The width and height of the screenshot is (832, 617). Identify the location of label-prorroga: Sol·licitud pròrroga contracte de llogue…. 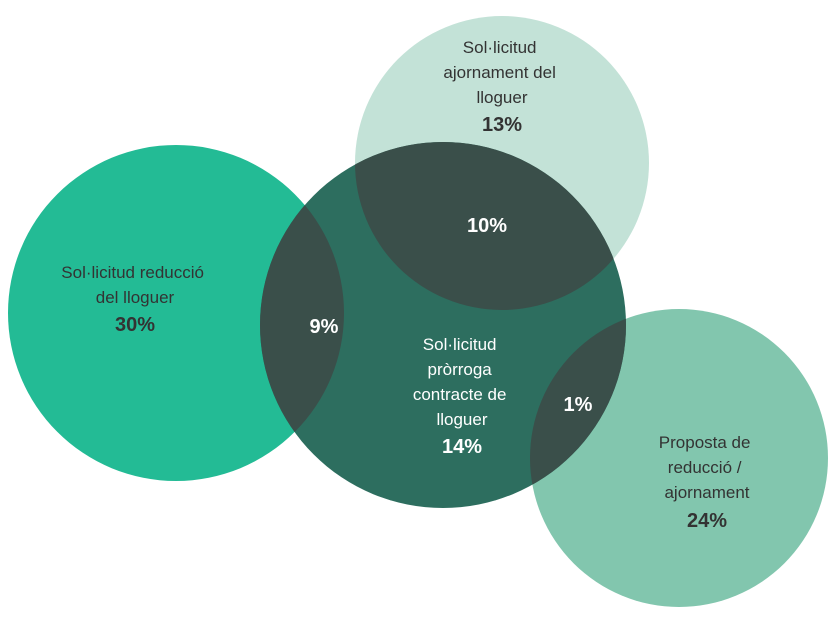
(462, 382).